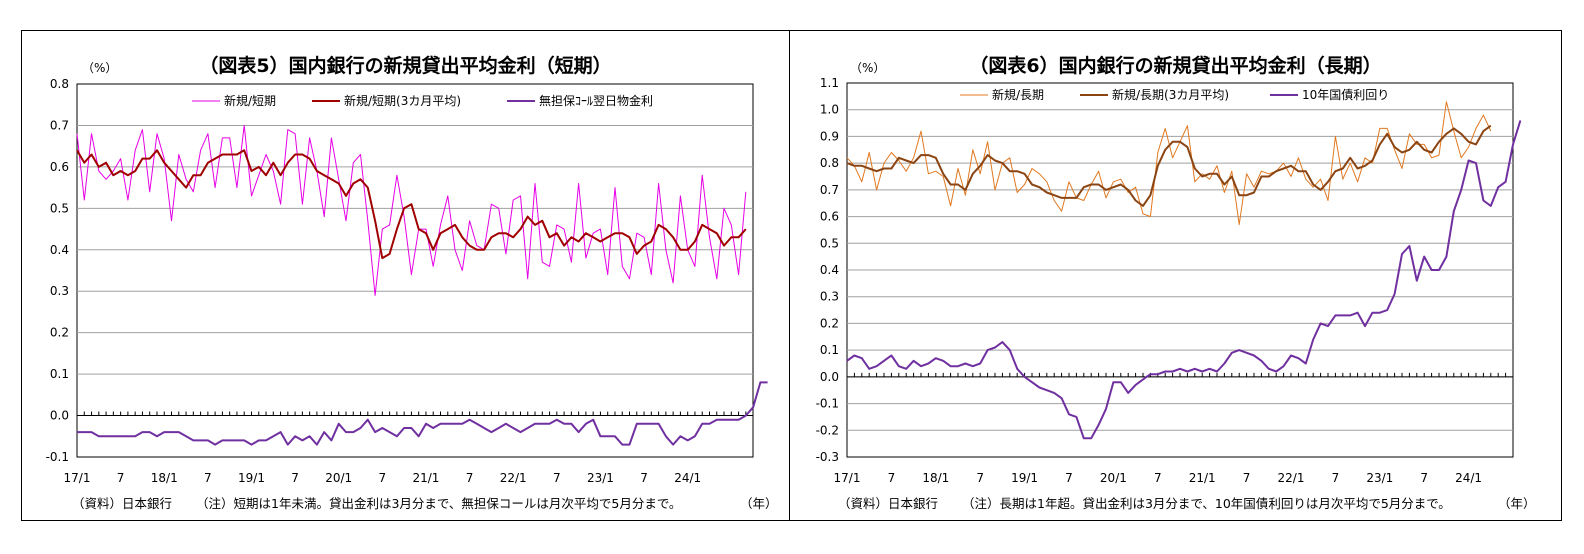 The height and width of the screenshot is (554, 1584). What do you see at coordinates (1175, 66) in the screenshot?
I see `chart-title: （図表6）国内銀行の新規貸出平均金利（長期）` at bounding box center [1175, 66].